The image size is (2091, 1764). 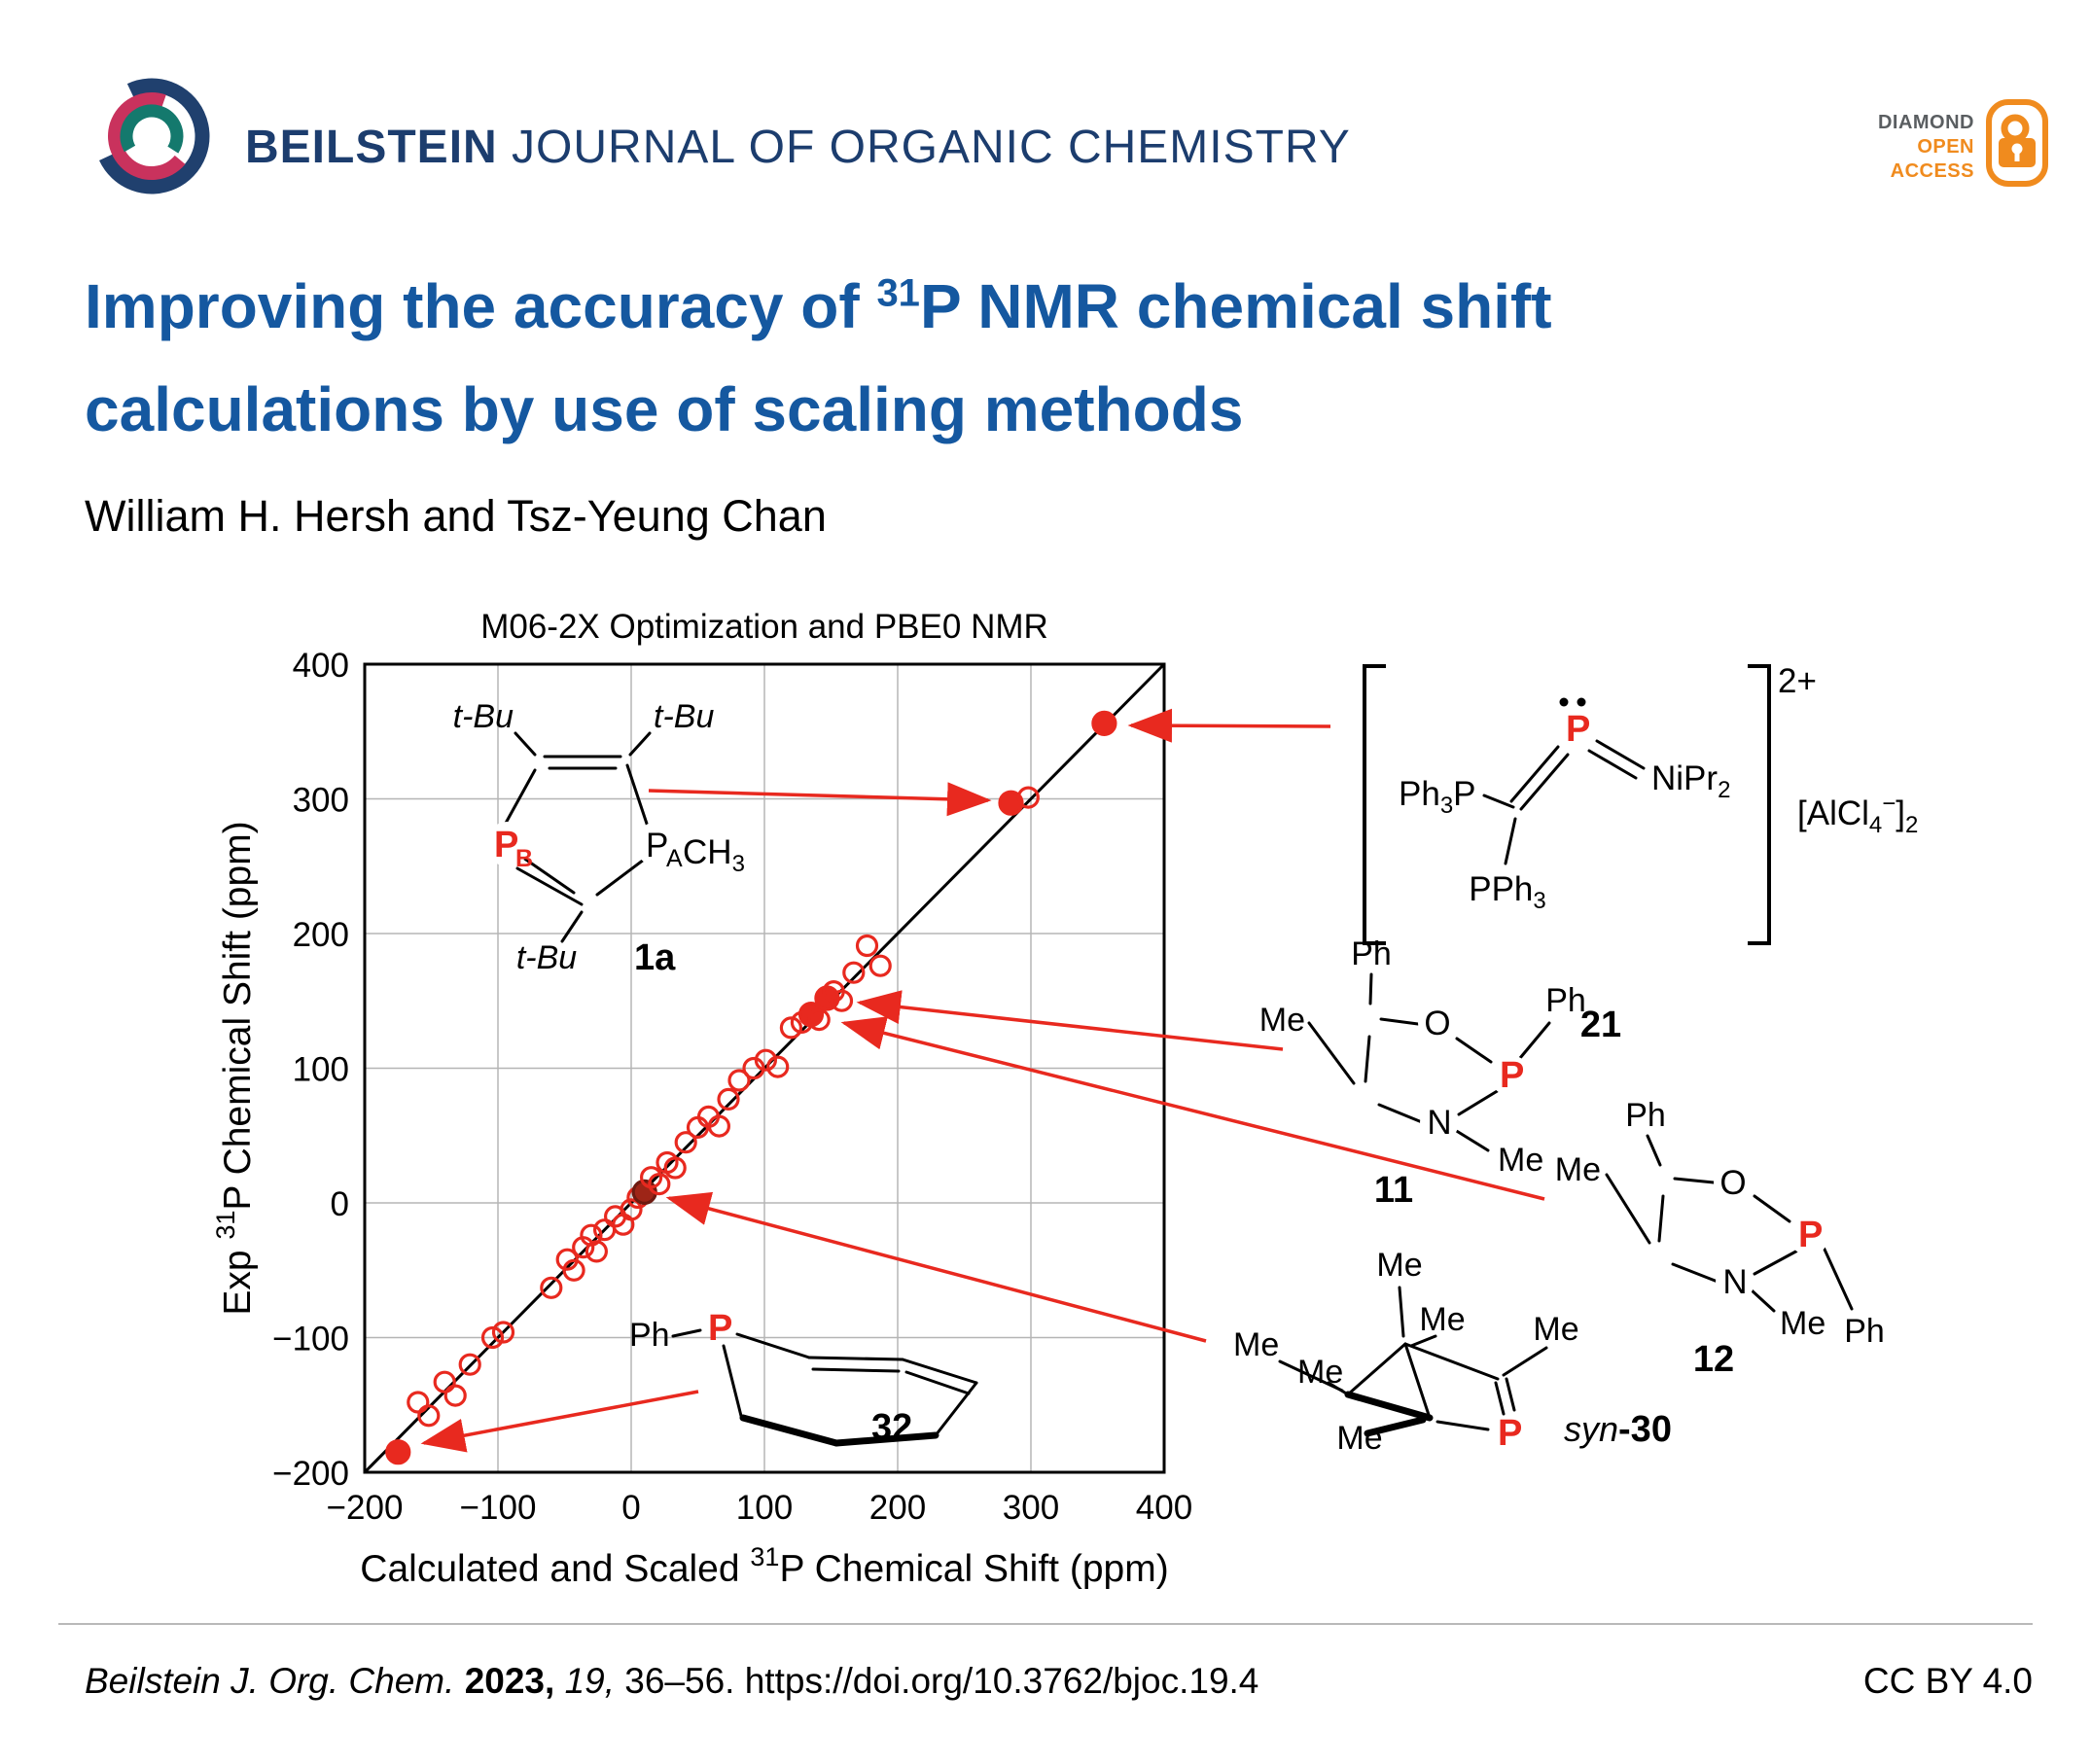 I want to click on right-bracket, so click(x=1759, y=804).